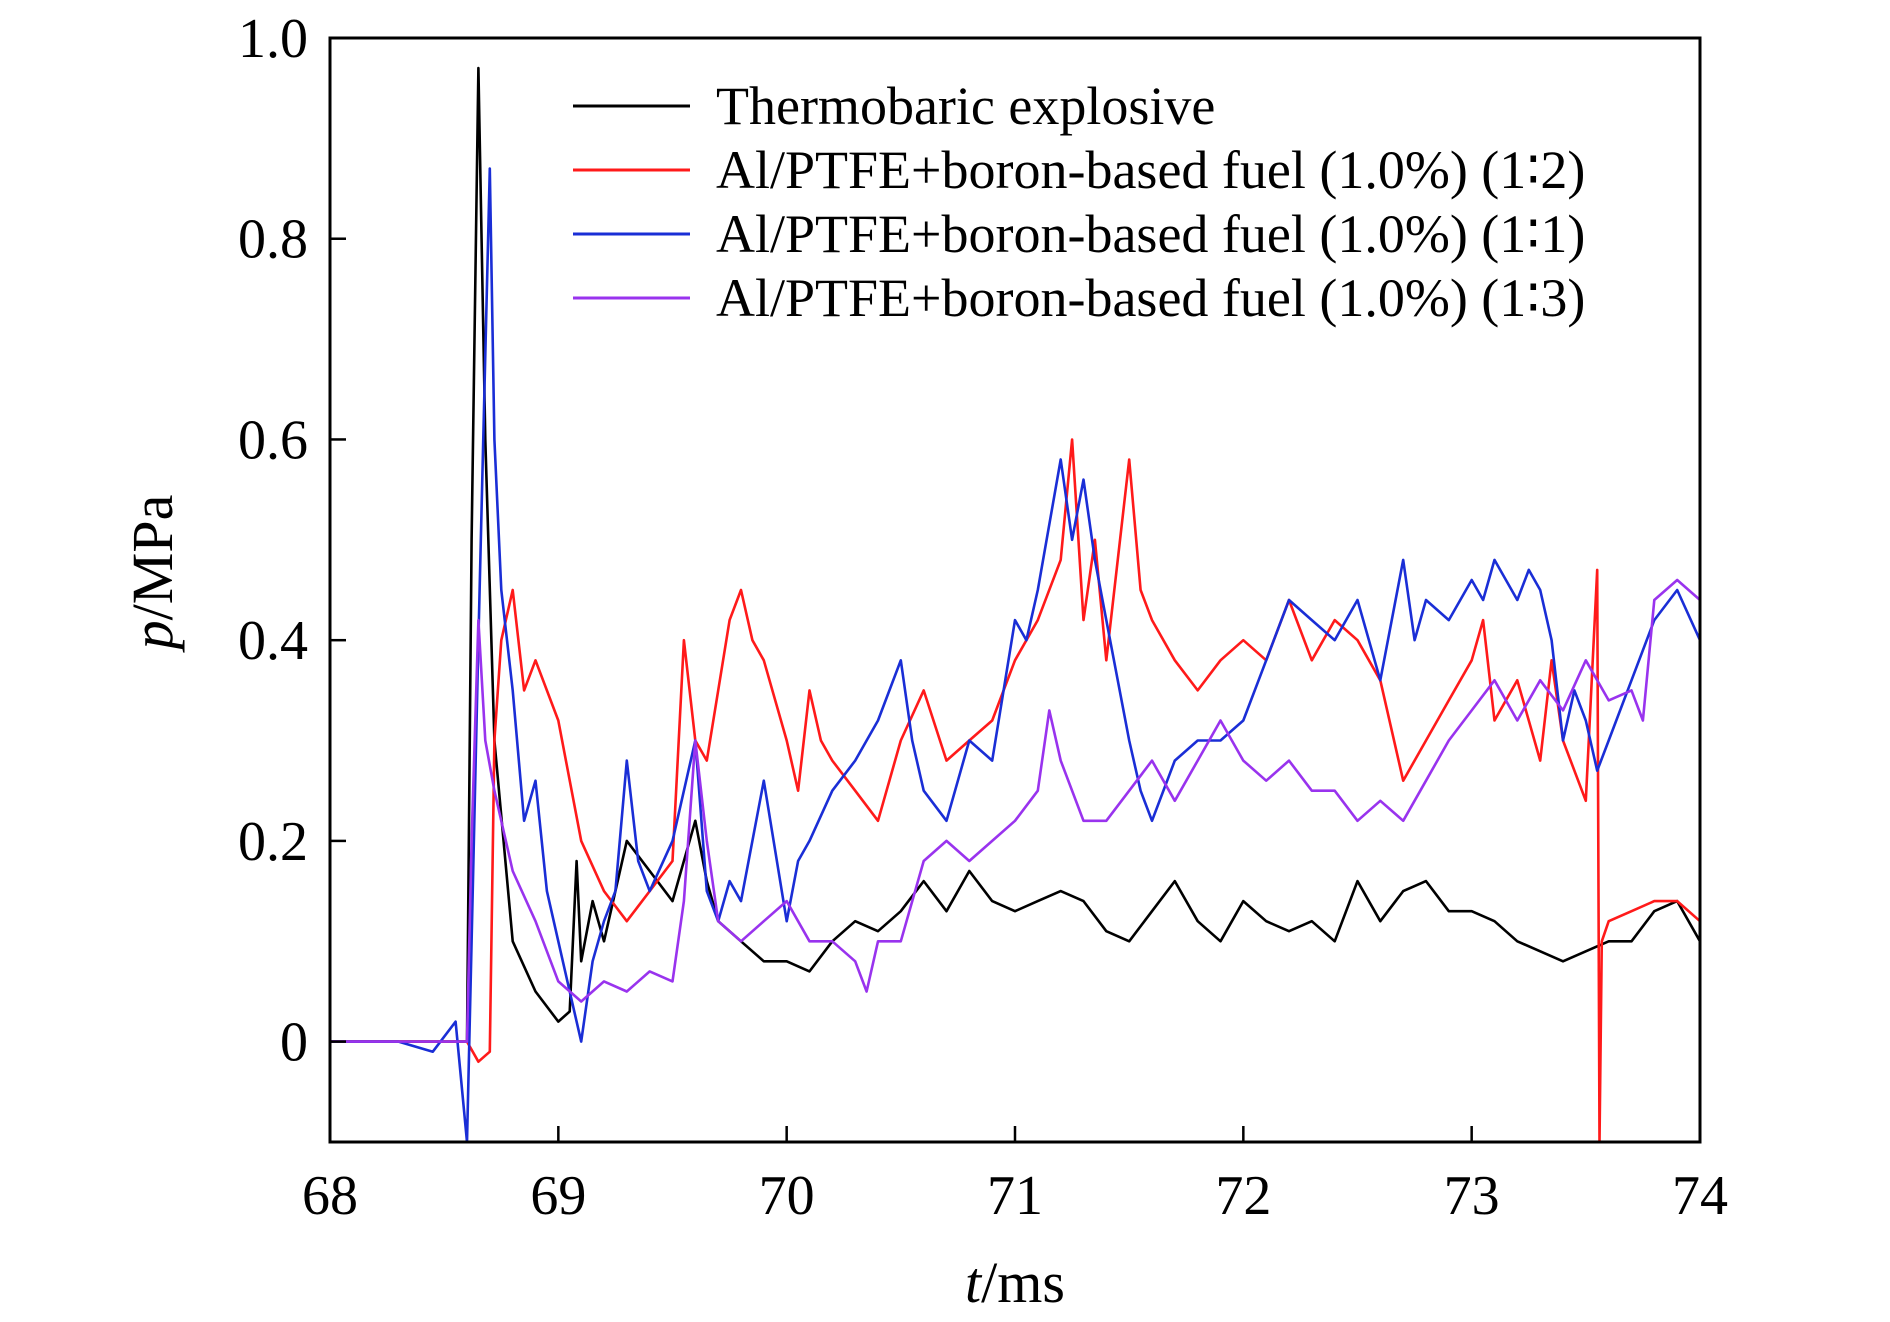  What do you see at coordinates (1700, 1196) in the screenshot?
I see `x-tick-label: 74` at bounding box center [1700, 1196].